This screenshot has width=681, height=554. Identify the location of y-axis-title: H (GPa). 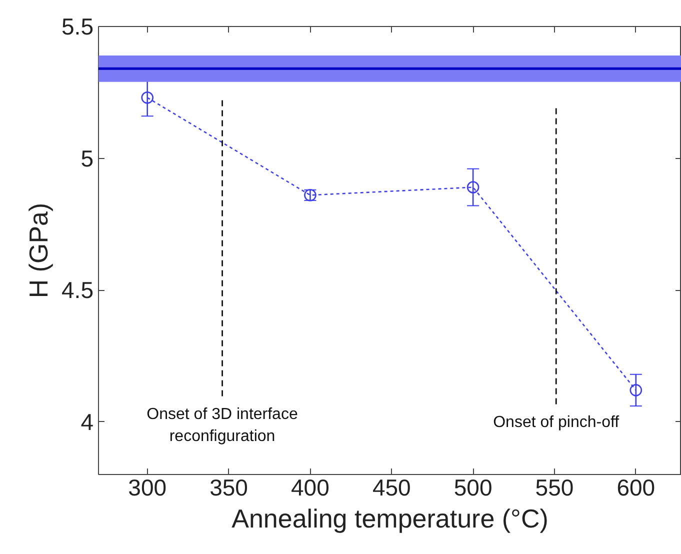
(39, 250).